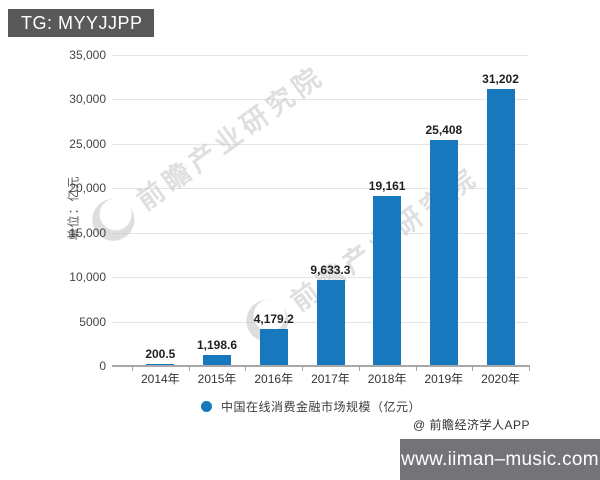  I want to click on y-axis-label: 30,000, so click(87, 99).